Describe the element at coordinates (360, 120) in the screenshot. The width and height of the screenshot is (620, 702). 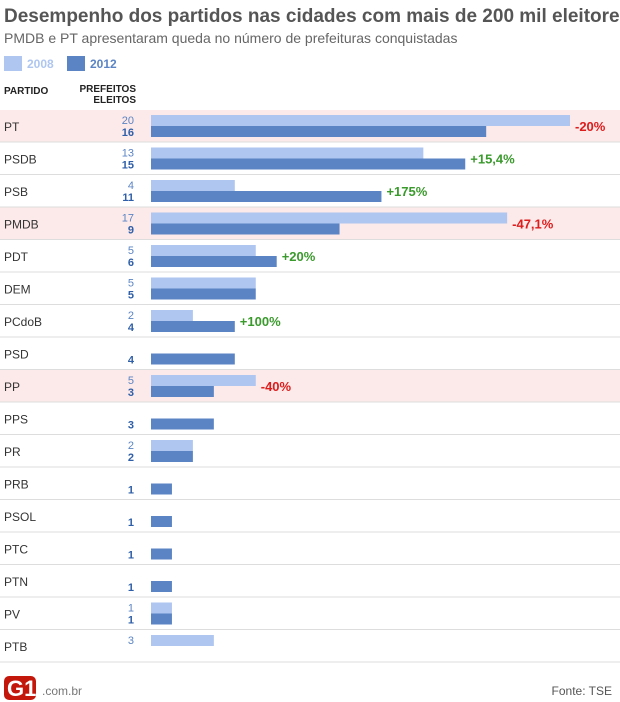
I see `bar-2008-pt` at that location.